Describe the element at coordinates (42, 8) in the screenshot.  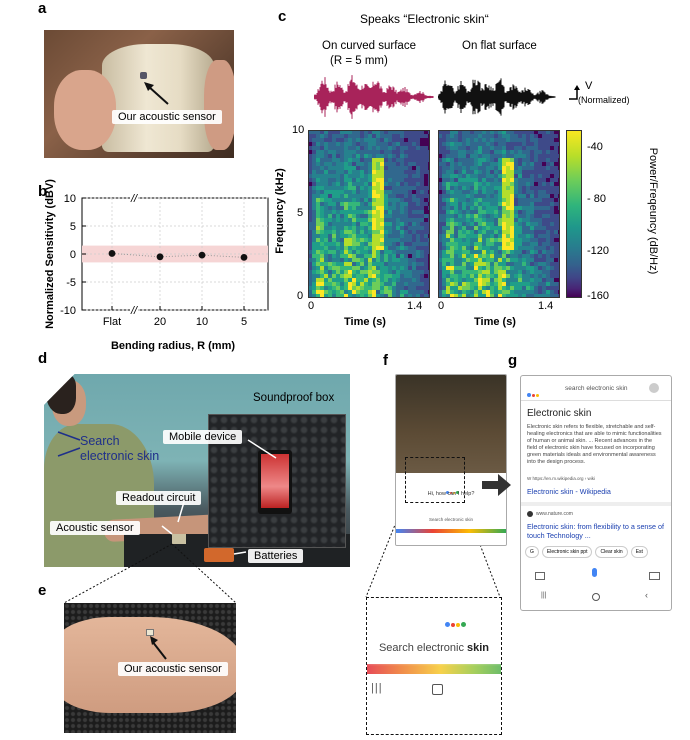
I see `panel-label-a: a` at that location.